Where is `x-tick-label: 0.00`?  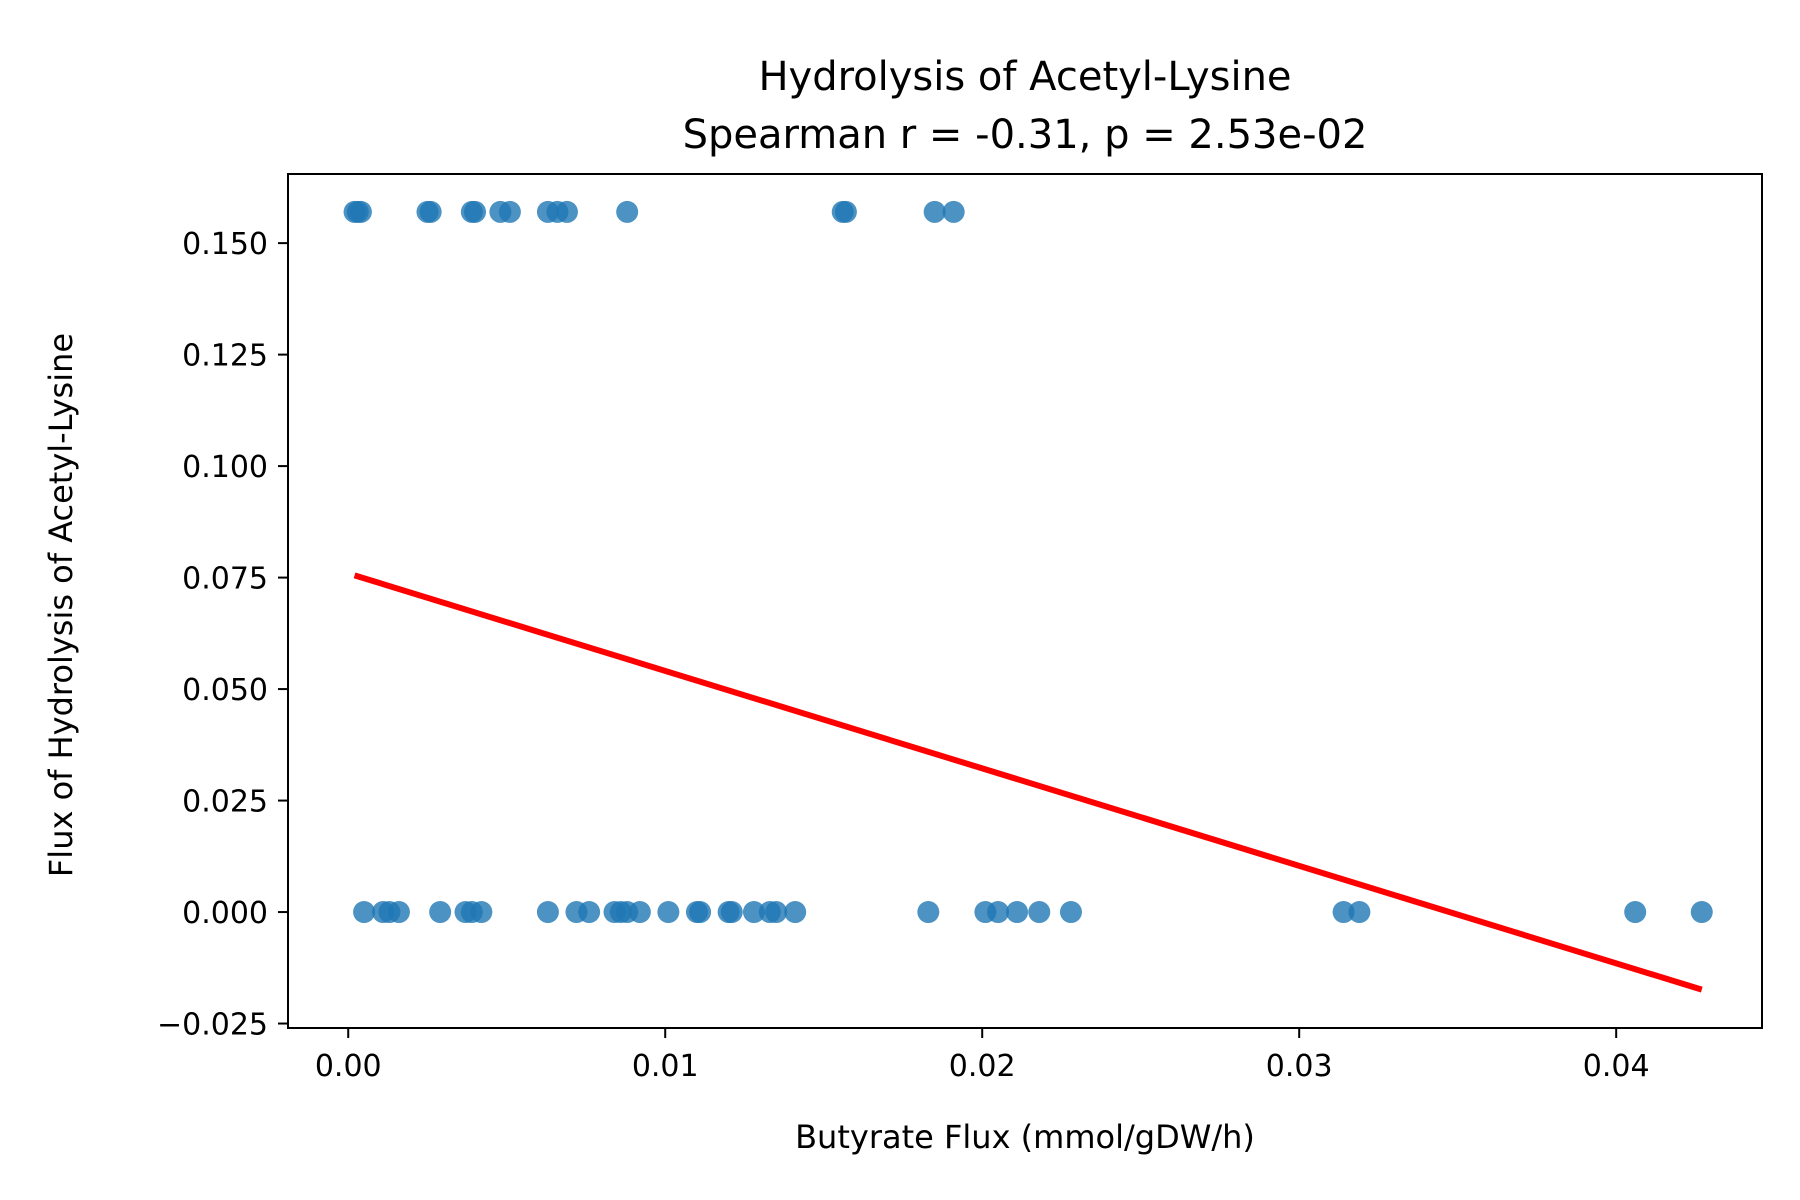 x-tick-label: 0.00 is located at coordinates (348, 1066).